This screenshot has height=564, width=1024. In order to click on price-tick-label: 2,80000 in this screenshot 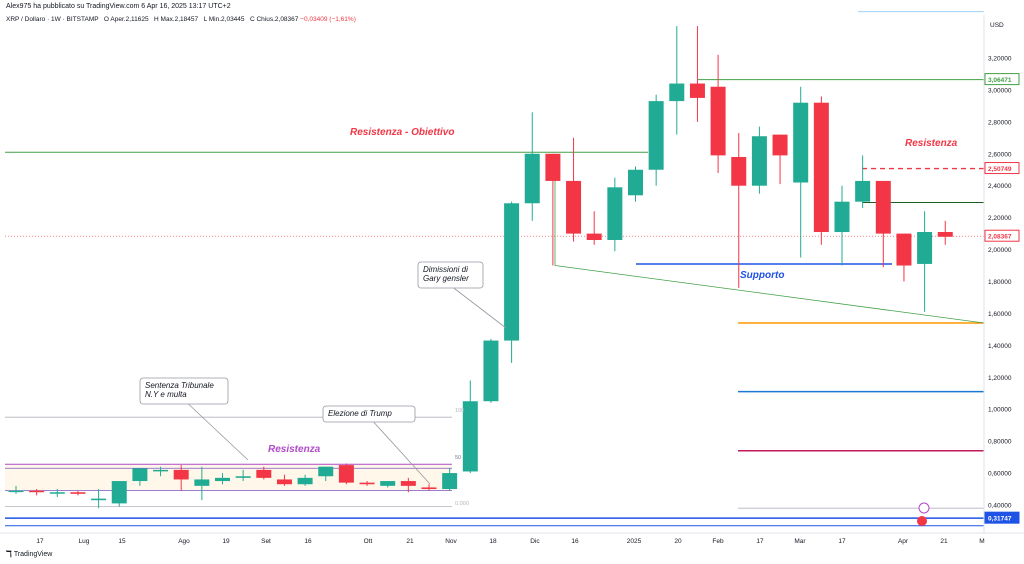, I will do `click(1000, 122)`.